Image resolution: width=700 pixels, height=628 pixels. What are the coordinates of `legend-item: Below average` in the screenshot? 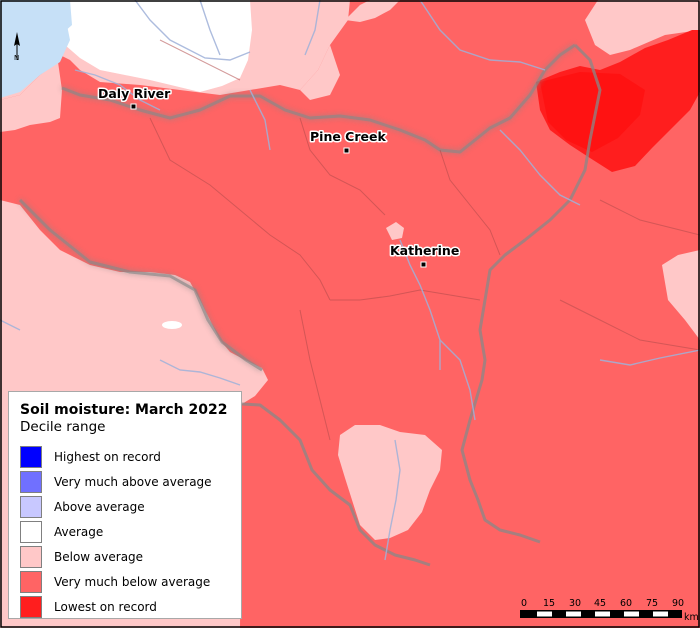 It's located at (130, 556).